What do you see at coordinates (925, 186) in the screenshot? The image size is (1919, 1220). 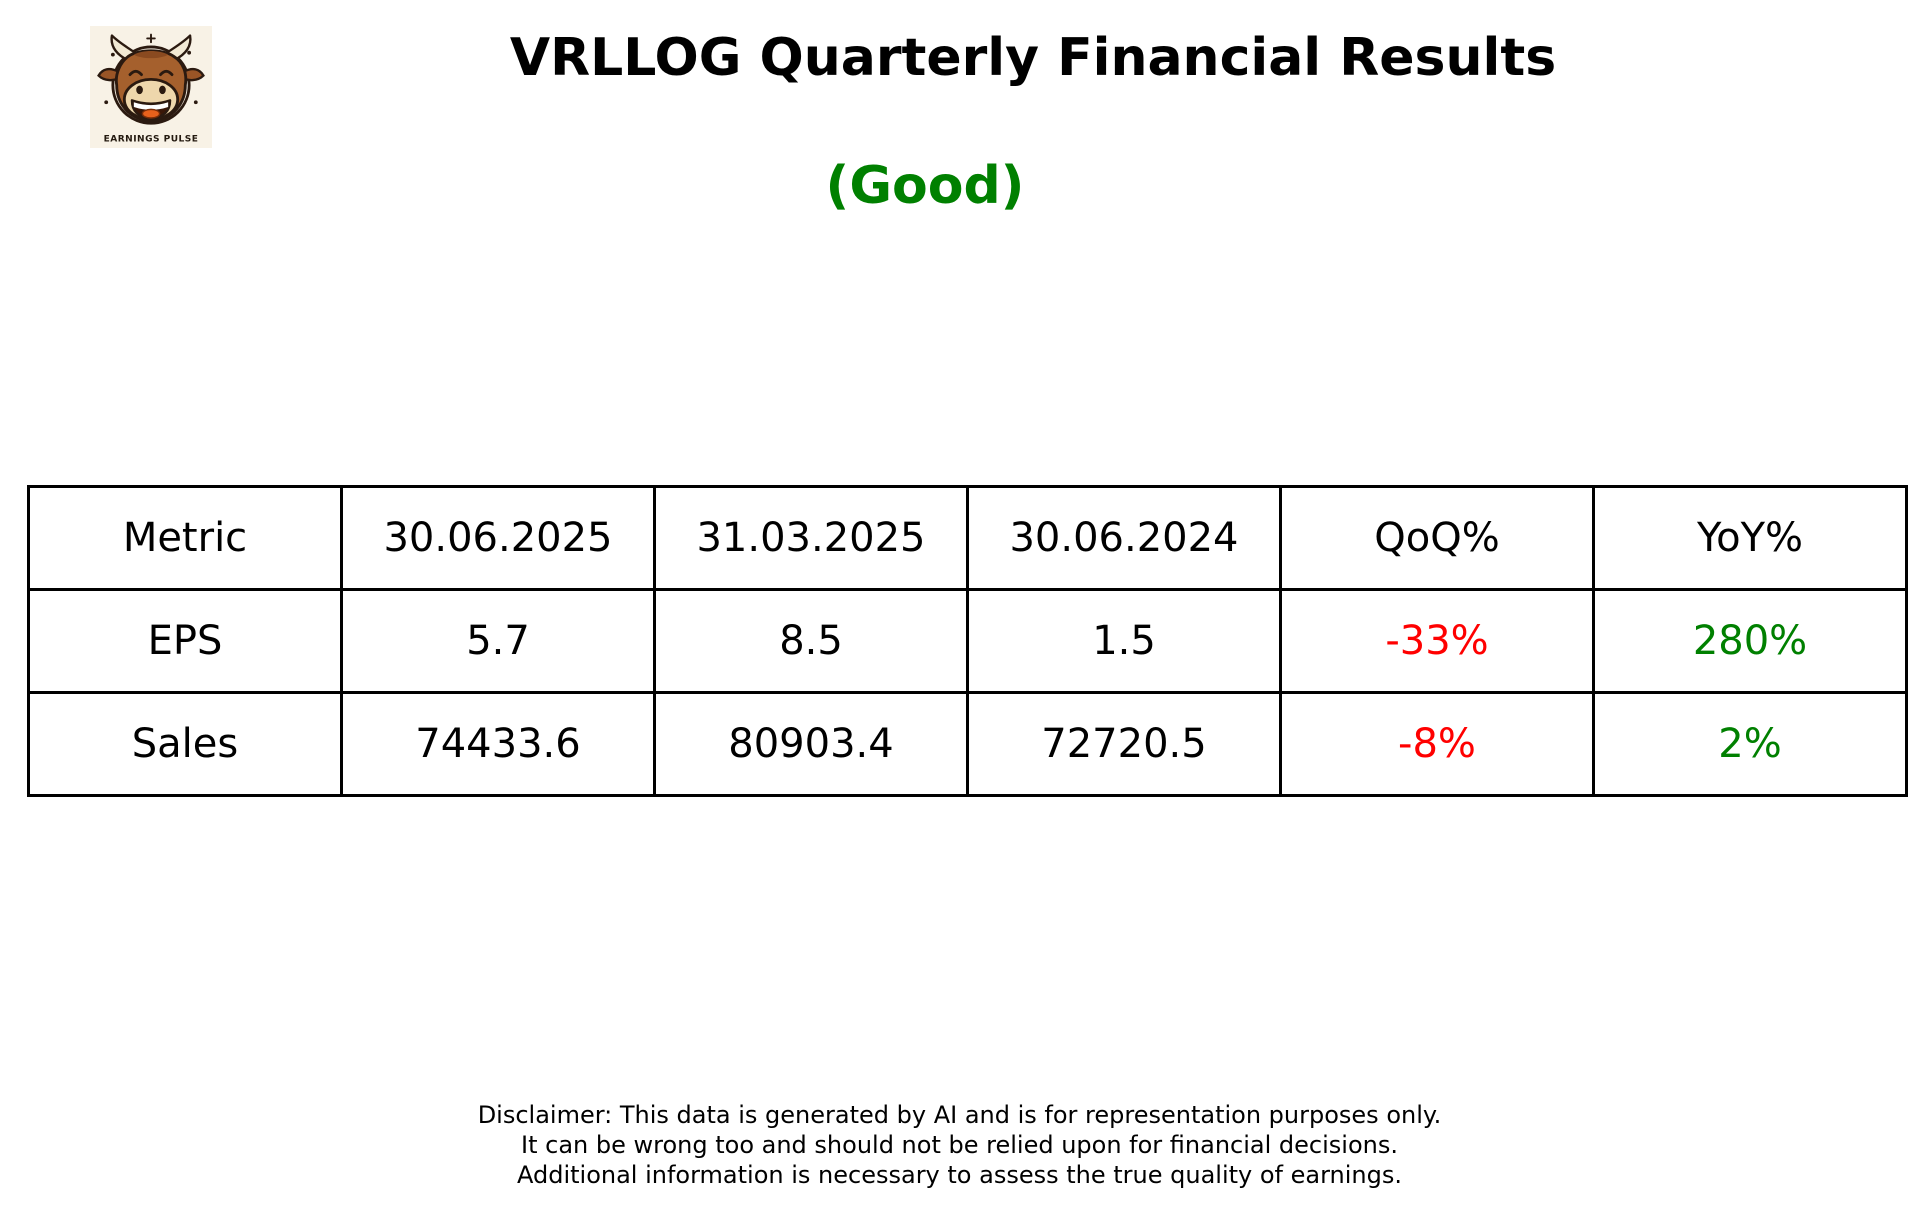 I see `verdict-subtitle: (Good)` at bounding box center [925, 186].